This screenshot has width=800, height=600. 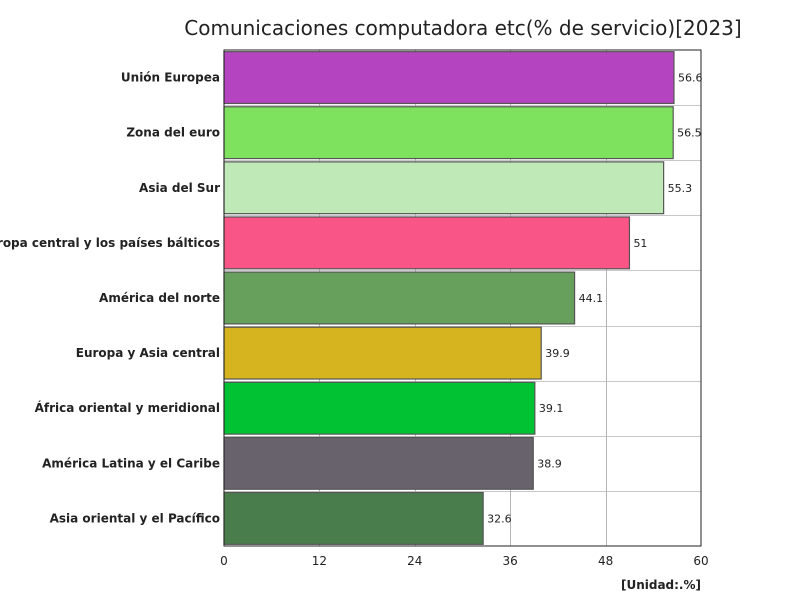 What do you see at coordinates (605, 561) in the screenshot?
I see `x-tick-label: 48` at bounding box center [605, 561].